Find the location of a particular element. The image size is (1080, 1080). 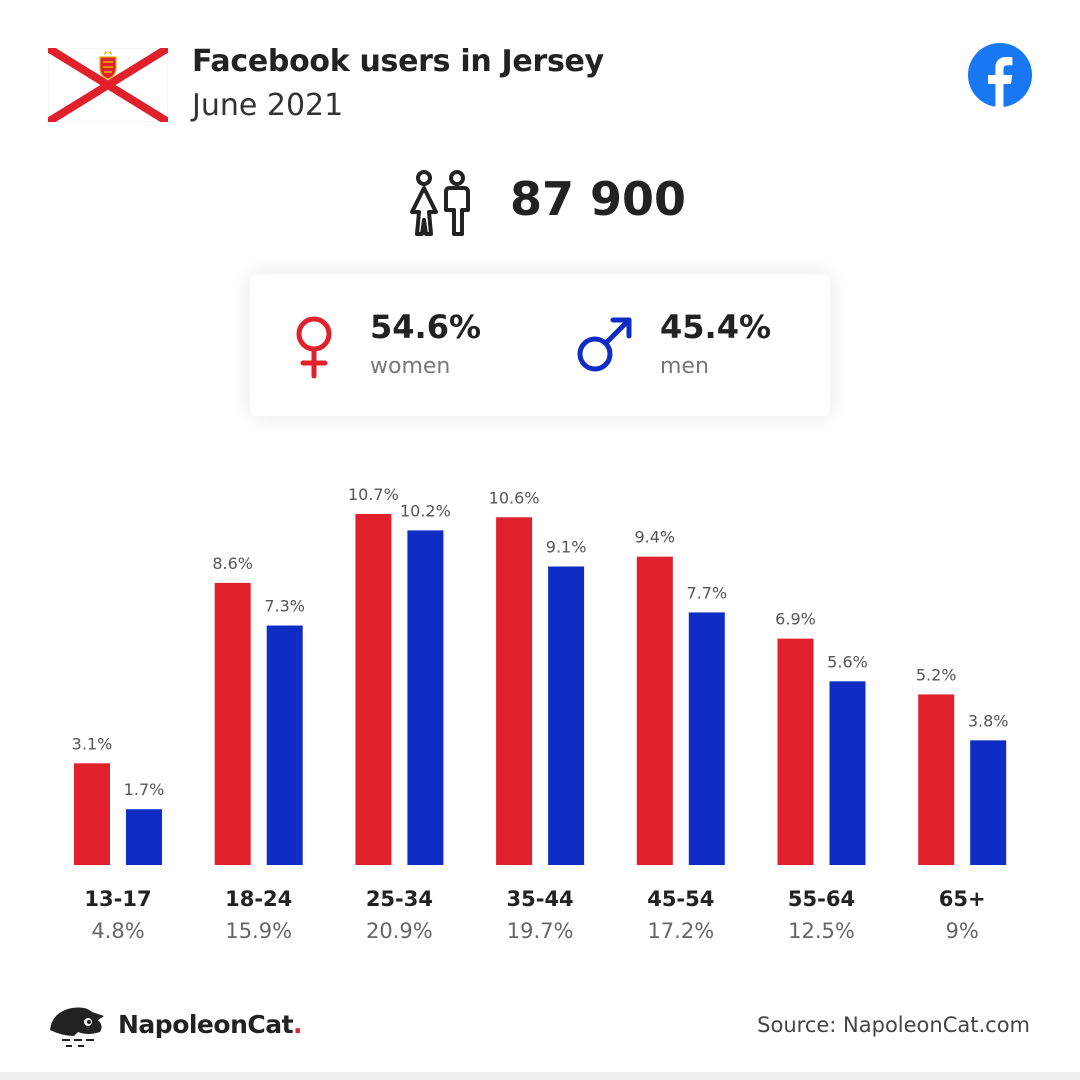

male-symbol-icon is located at coordinates (604, 344).